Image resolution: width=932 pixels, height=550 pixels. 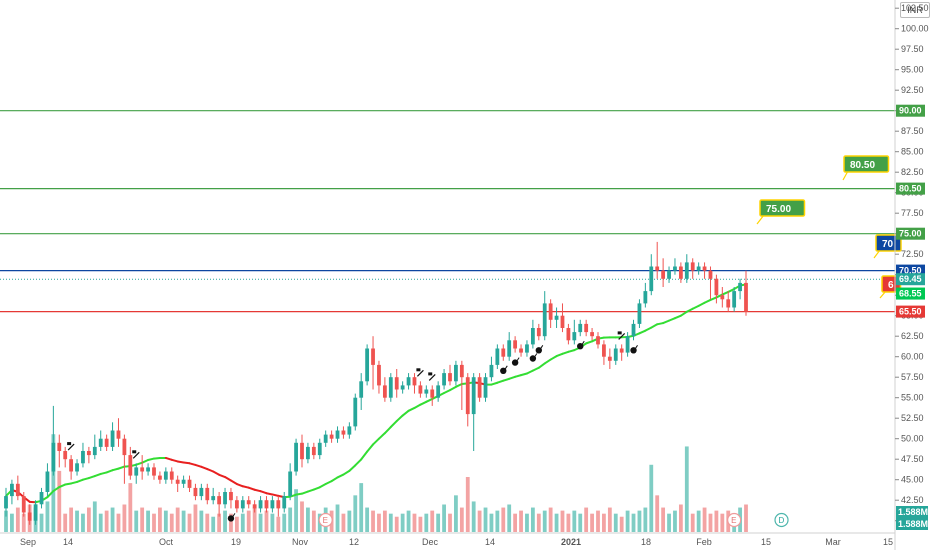 I want to click on ma-tag-label: 68.55, so click(x=910, y=294).